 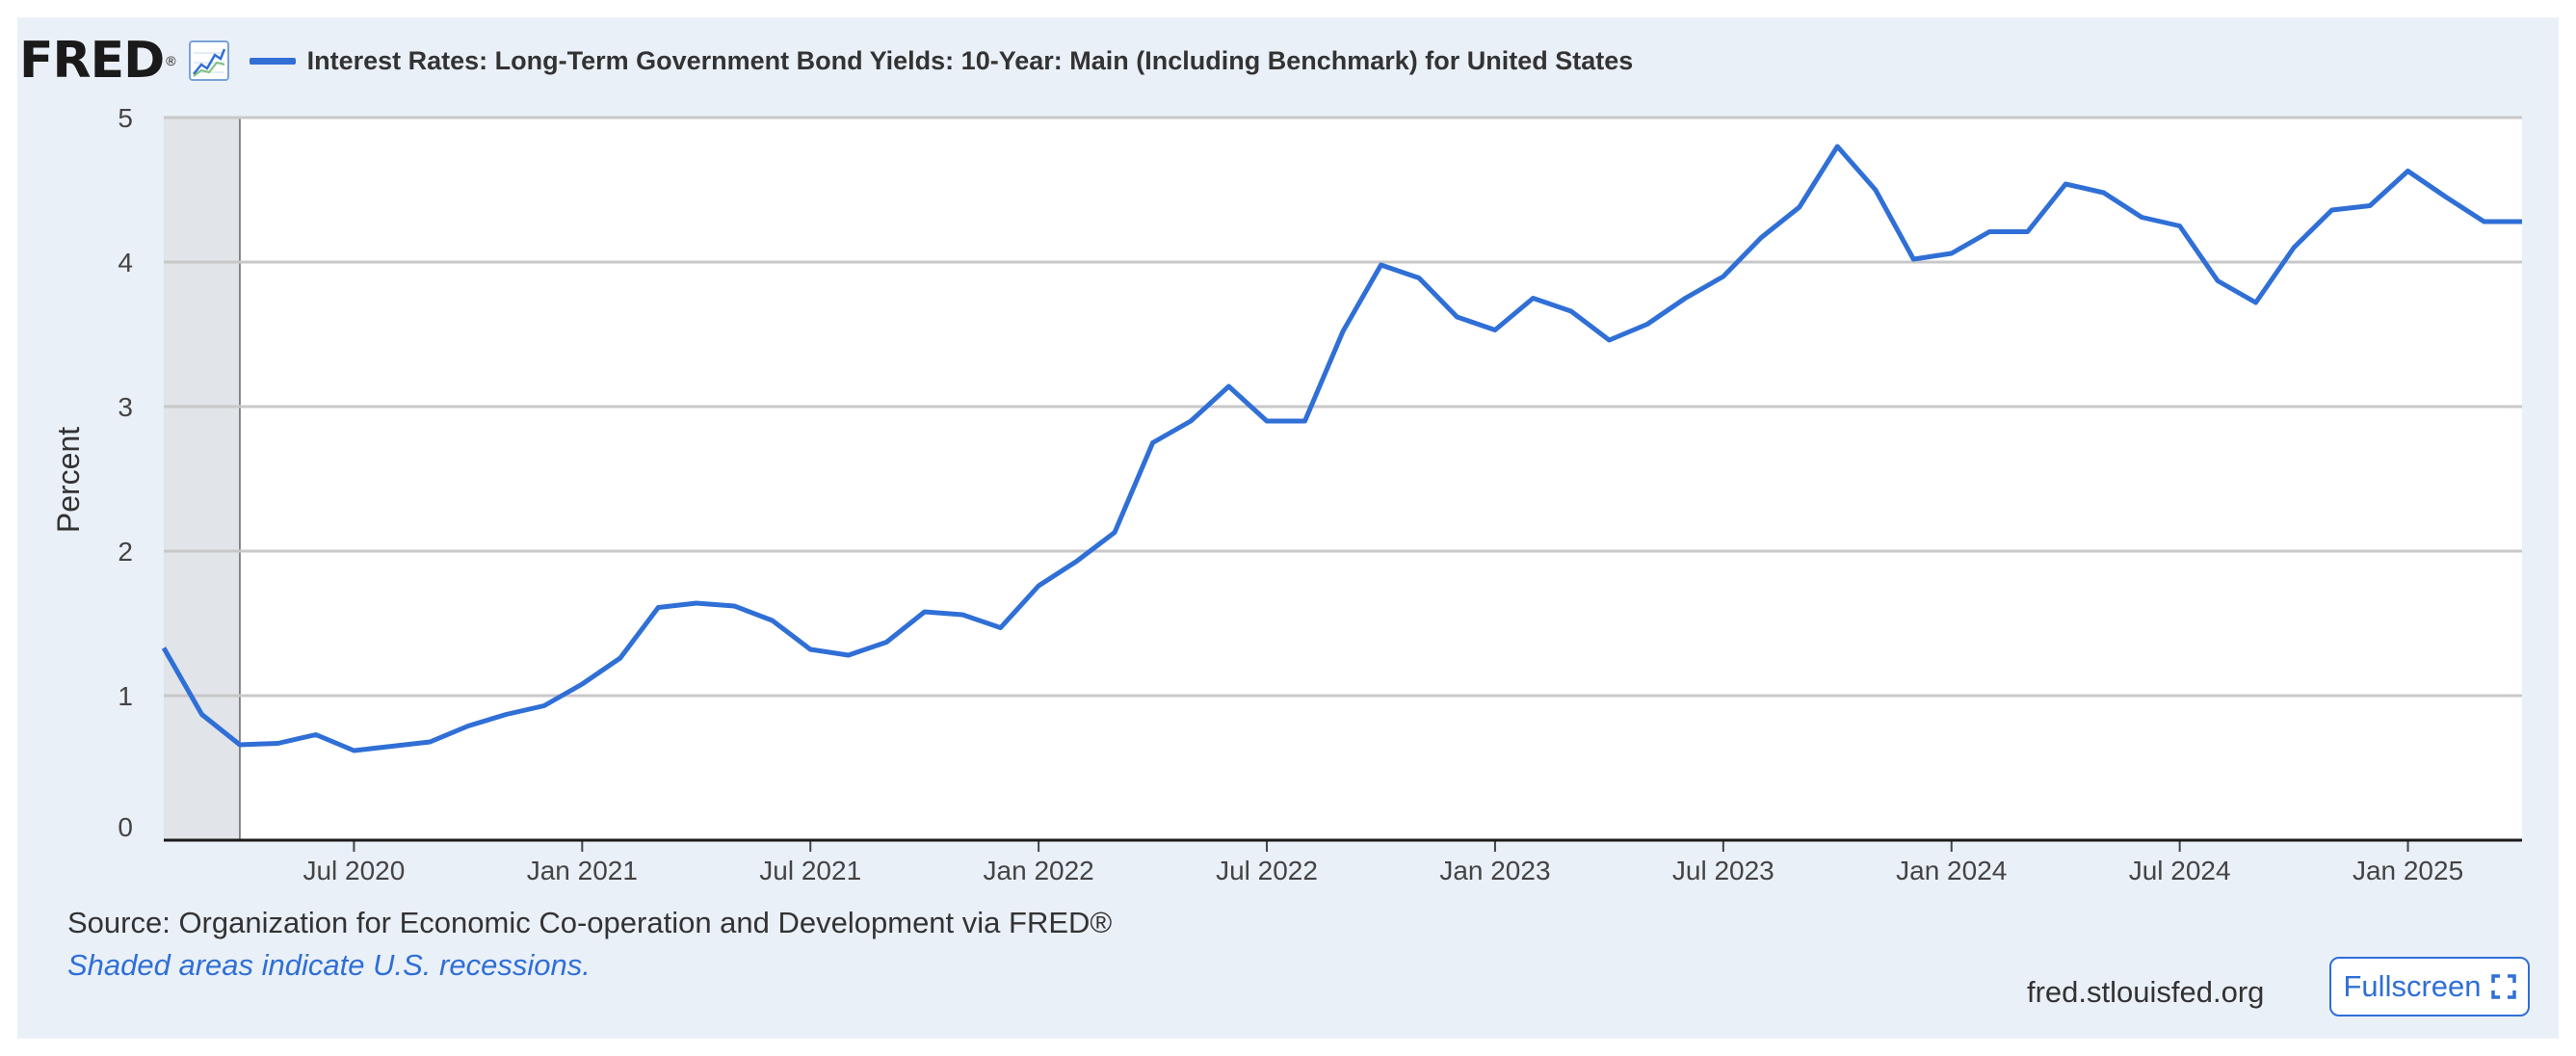 What do you see at coordinates (125, 827) in the screenshot?
I see `y-tick-label: 0` at bounding box center [125, 827].